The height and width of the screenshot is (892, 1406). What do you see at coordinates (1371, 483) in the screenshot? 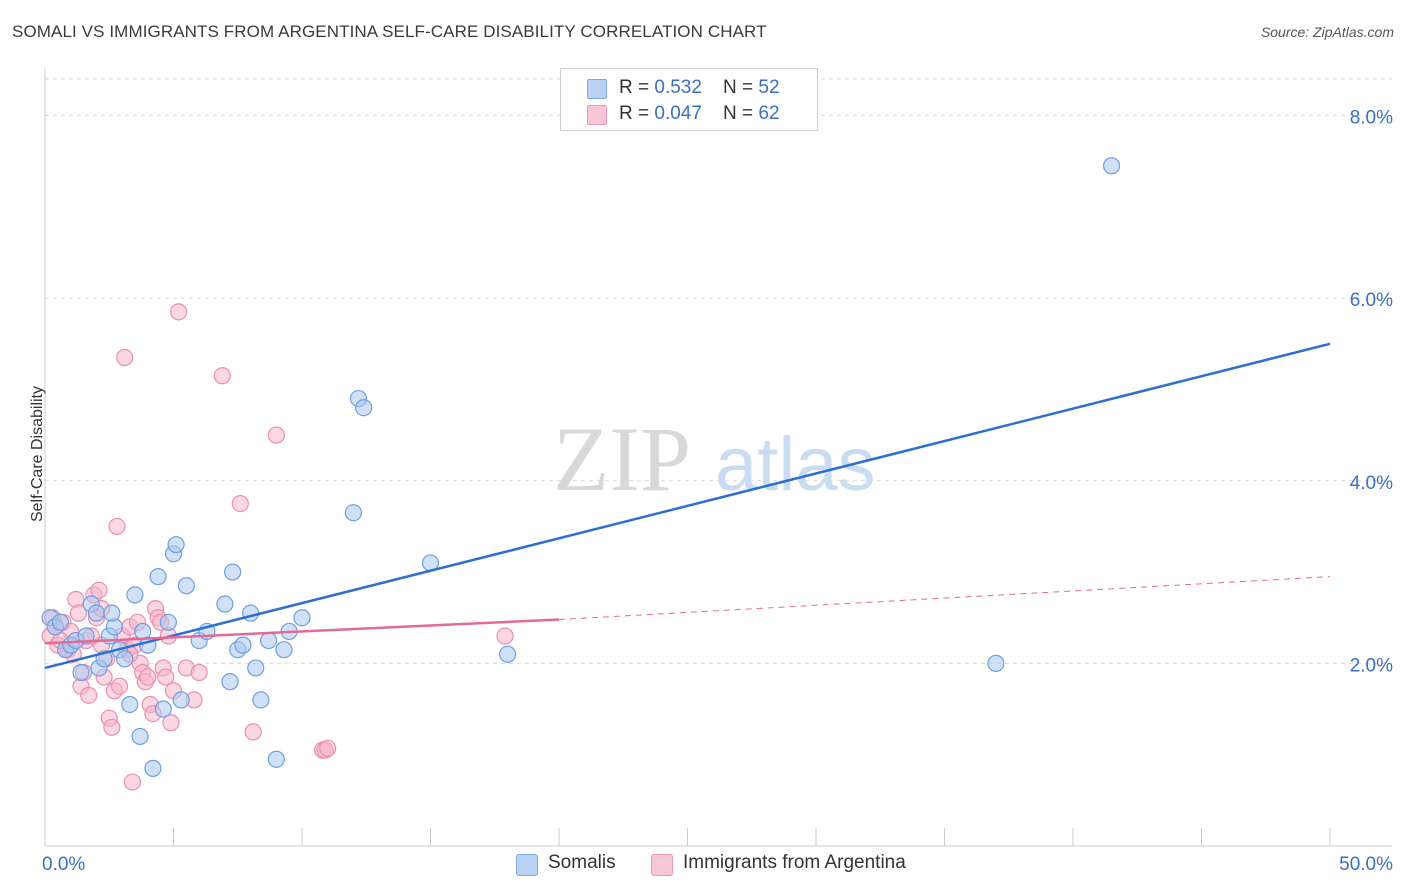
I see `y-tick-label: 4.0%` at bounding box center [1371, 483].